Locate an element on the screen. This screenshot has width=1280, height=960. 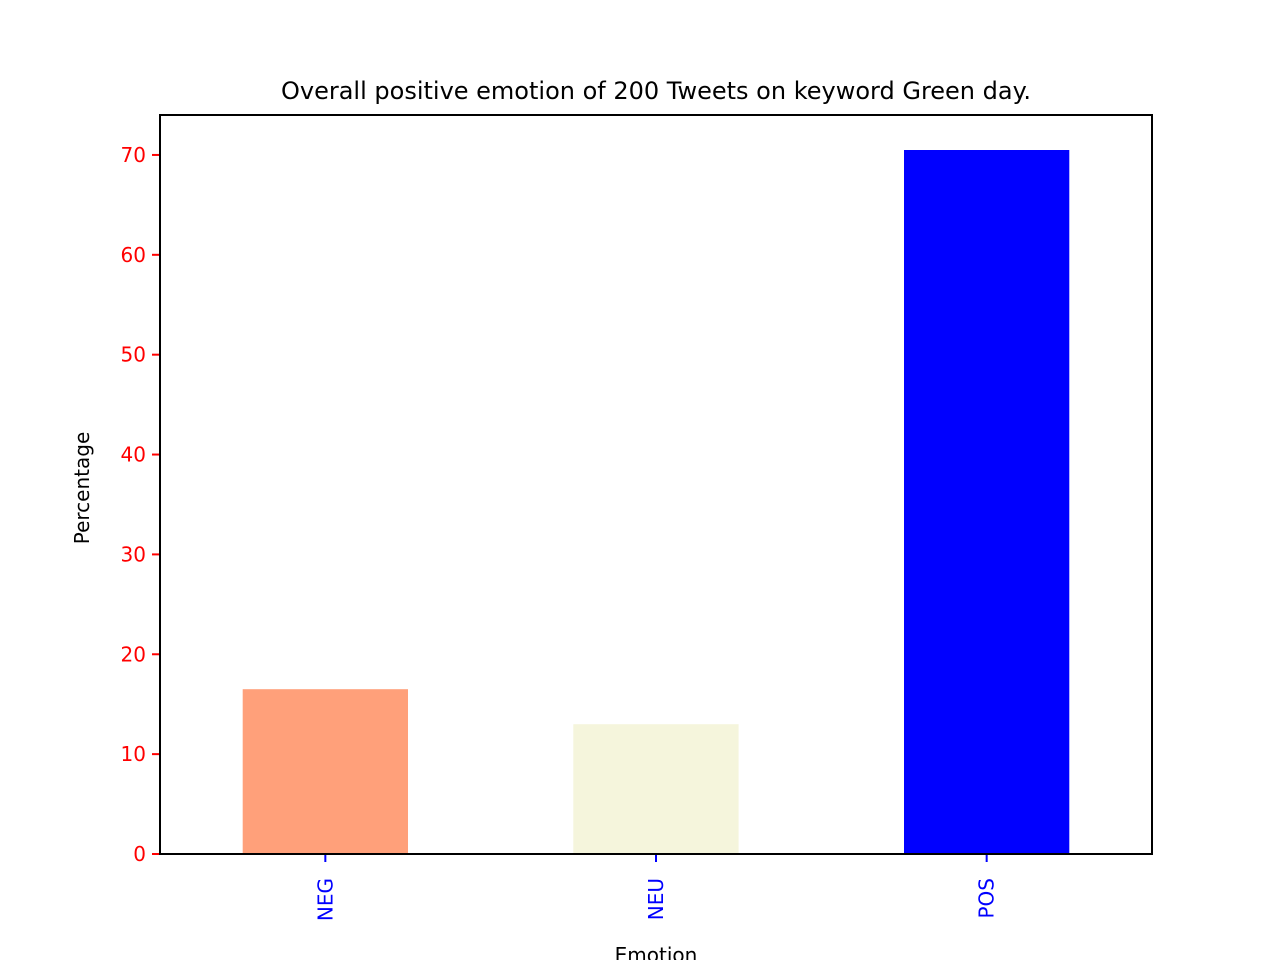
x-tick-label-neg: NEG is located at coordinates (325, 899).